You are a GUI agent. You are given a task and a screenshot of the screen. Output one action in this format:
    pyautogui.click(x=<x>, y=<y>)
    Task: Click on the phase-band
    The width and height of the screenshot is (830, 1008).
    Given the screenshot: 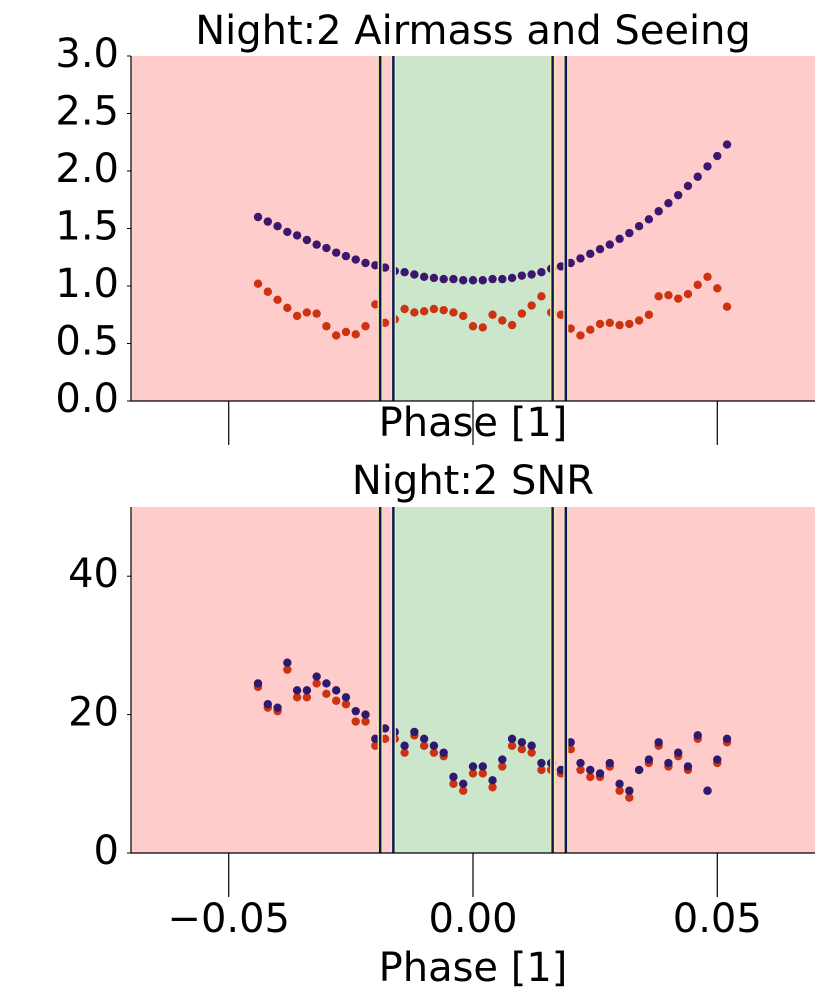 What is the action you would take?
    pyautogui.click(x=473, y=680)
    